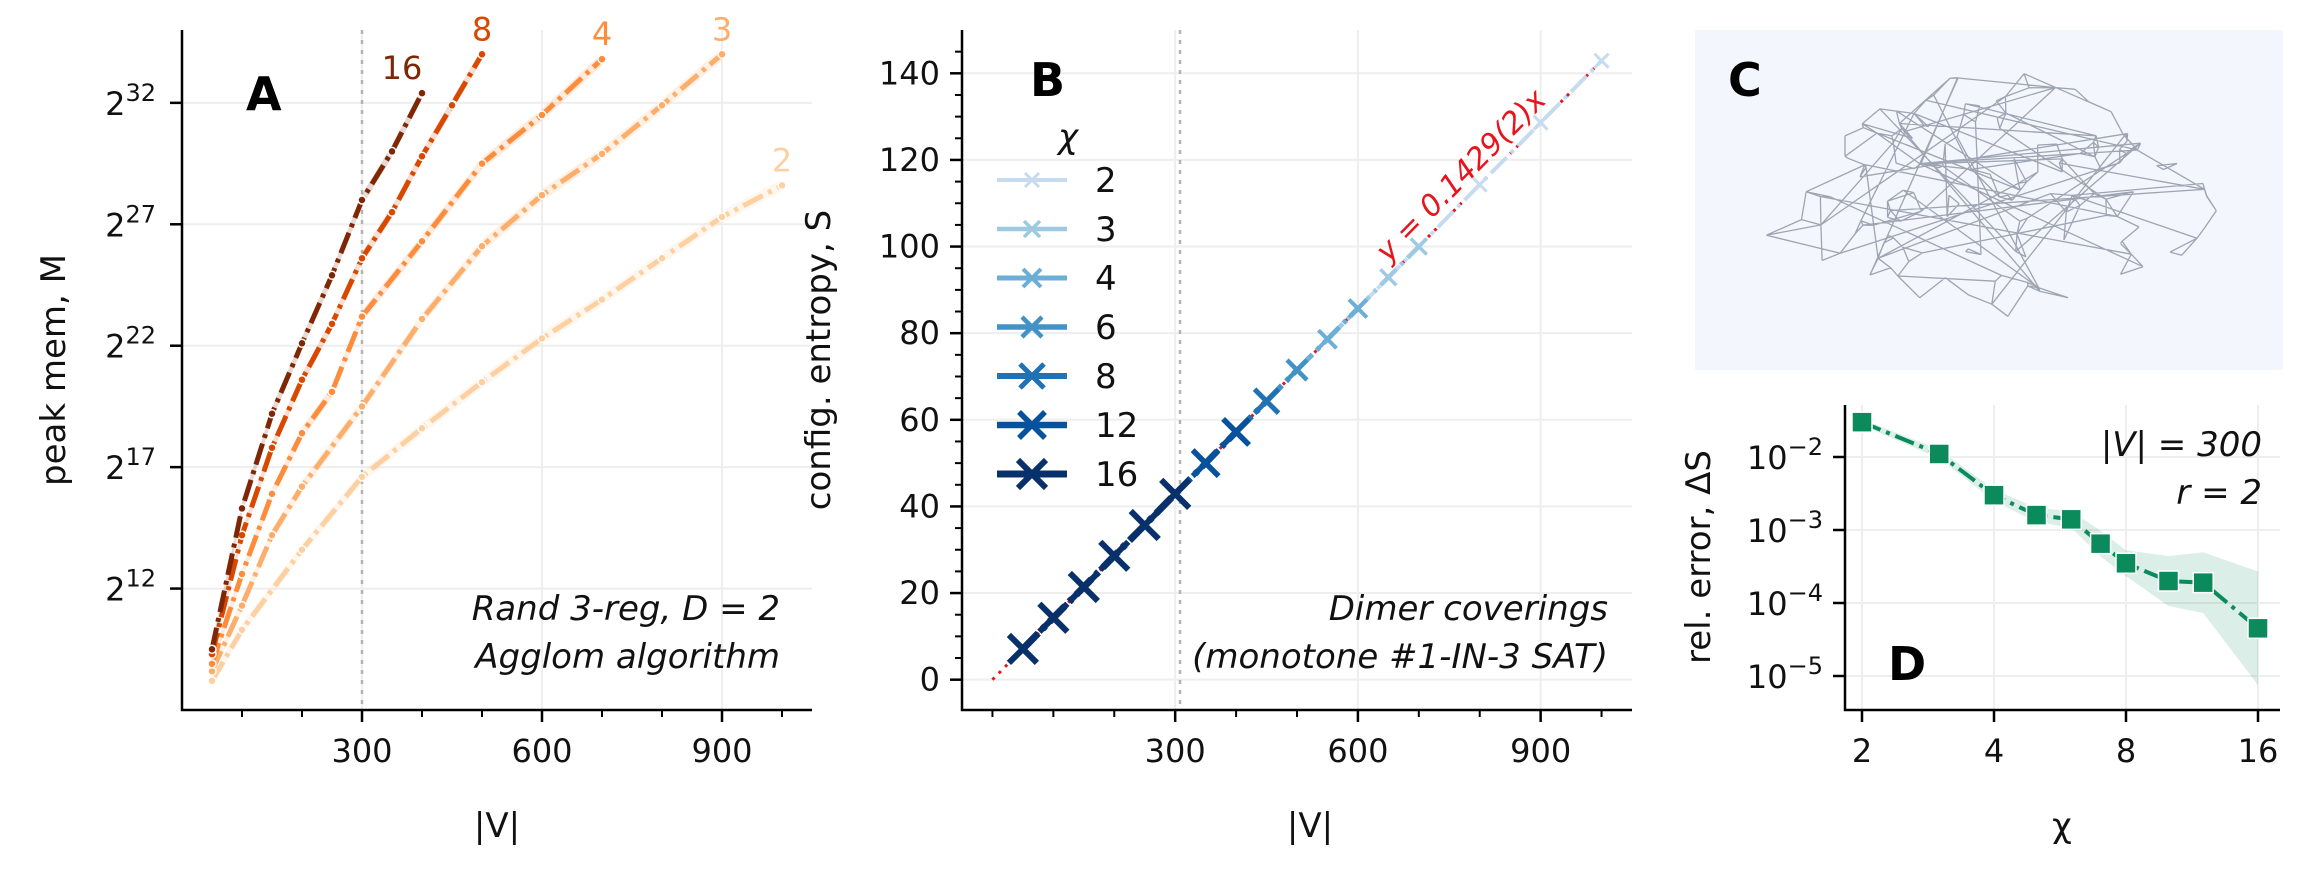  What do you see at coordinates (1106, 181) in the screenshot?
I see `legend-label-chi-2: 2` at bounding box center [1106, 181].